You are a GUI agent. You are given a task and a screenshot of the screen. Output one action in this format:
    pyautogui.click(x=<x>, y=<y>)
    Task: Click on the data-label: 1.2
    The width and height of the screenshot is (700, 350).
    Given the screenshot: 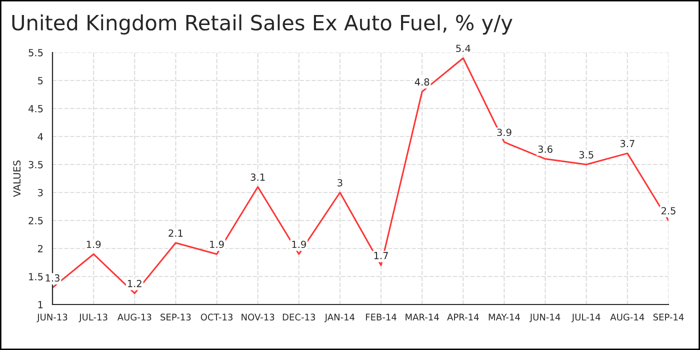 What is the action you would take?
    pyautogui.click(x=135, y=284)
    